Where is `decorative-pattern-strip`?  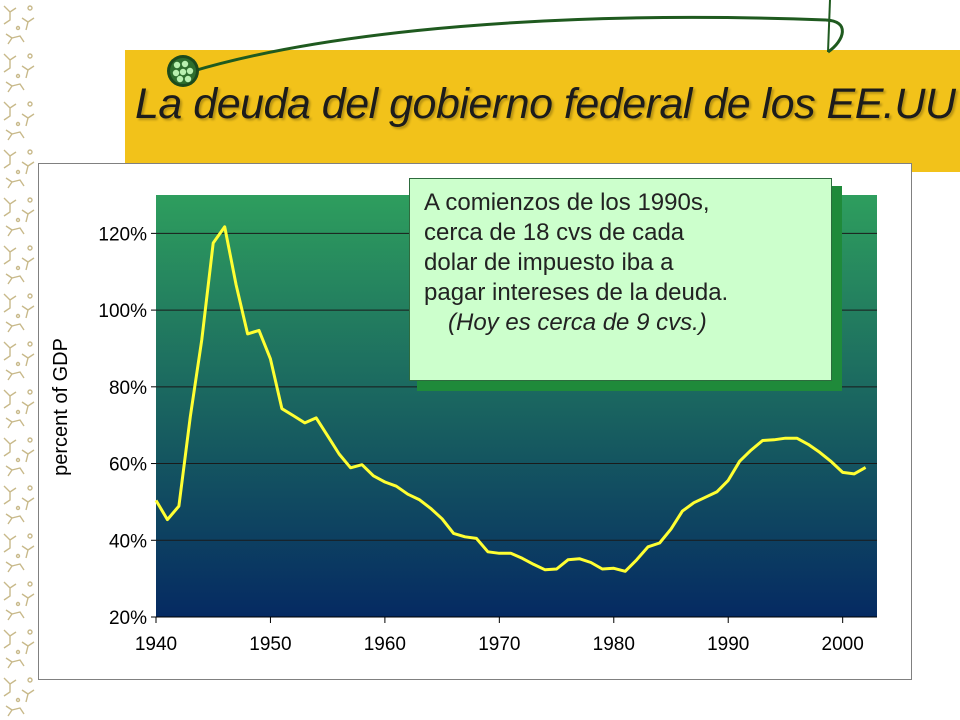
decorative-pattern-strip is located at coordinates (18, 360).